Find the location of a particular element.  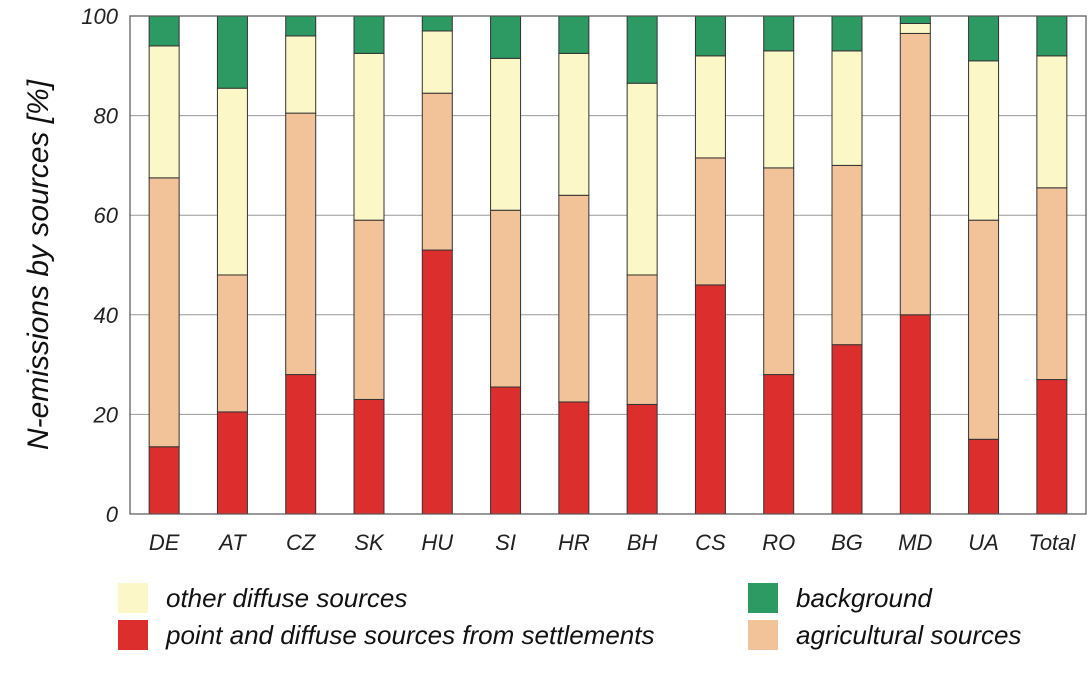

x-tick-label-BG: BG is located at coordinates (847, 542).